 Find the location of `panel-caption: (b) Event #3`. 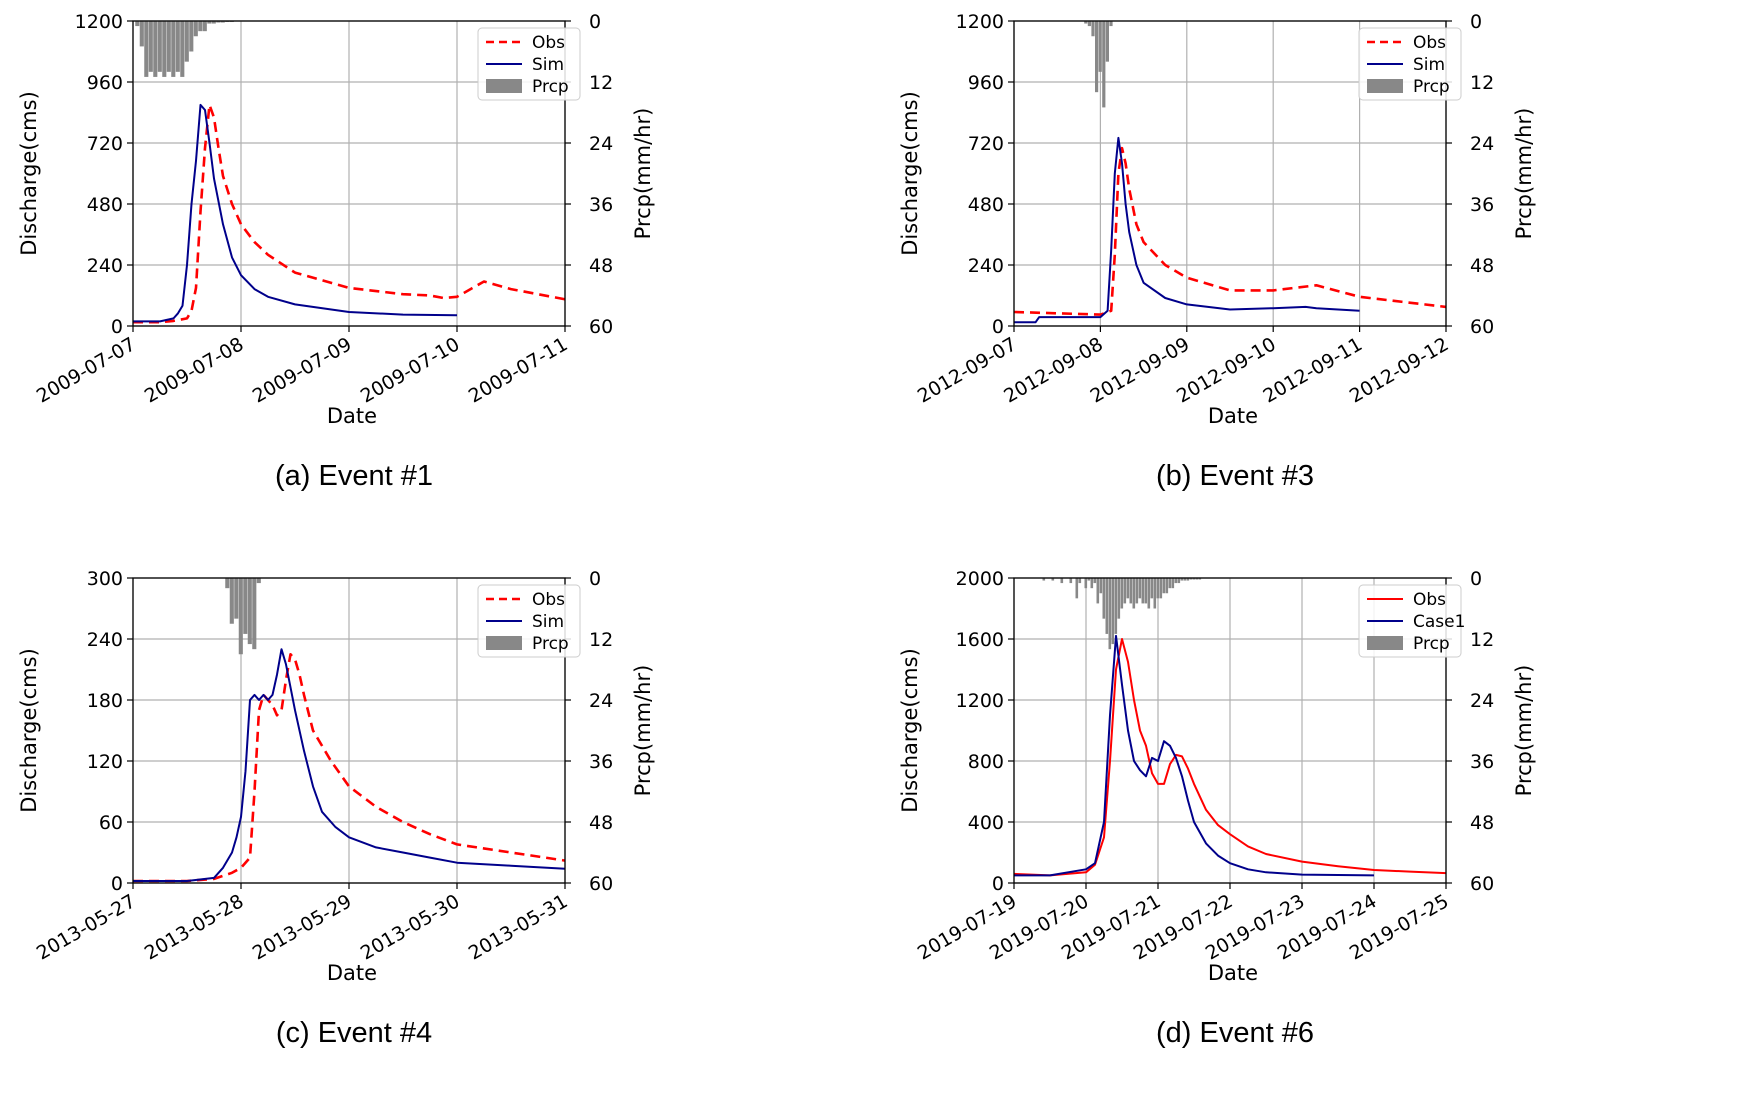

panel-caption: (b) Event #3 is located at coordinates (1235, 476).